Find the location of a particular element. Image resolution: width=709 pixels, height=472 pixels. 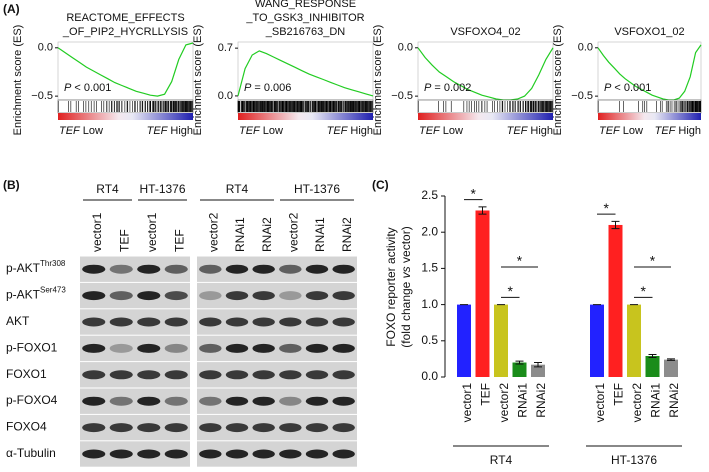

plot-title: _TO_GSK3_INHIBITOR is located at coordinates (304, 18).